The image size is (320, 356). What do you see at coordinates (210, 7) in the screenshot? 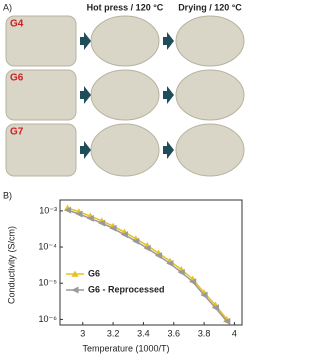
I see `column-title: Drying / 120 °C` at bounding box center [210, 7].